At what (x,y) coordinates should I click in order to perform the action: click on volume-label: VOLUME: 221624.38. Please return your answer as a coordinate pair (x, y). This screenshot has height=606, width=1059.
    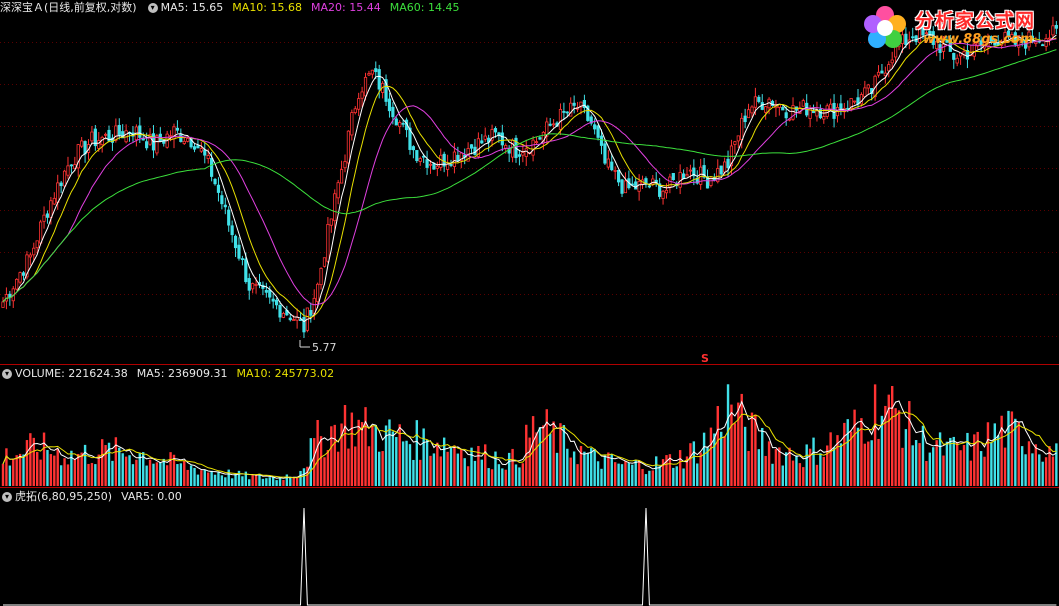
    Looking at the image, I should click on (71, 373).